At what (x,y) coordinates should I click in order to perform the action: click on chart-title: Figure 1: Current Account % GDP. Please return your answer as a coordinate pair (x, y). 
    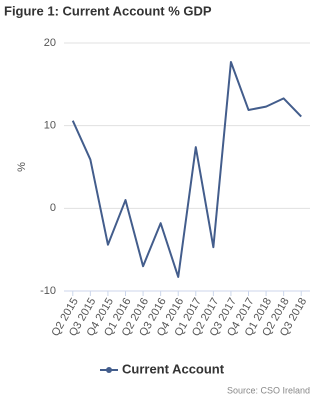
    Looking at the image, I should click on (108, 10).